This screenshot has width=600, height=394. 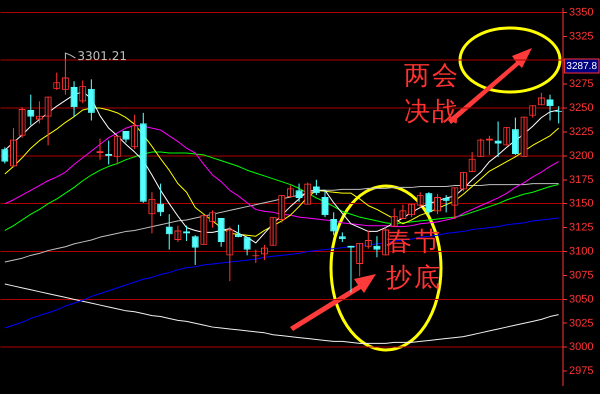 I want to click on y-tick-label: 3100, so click(x=581, y=252).